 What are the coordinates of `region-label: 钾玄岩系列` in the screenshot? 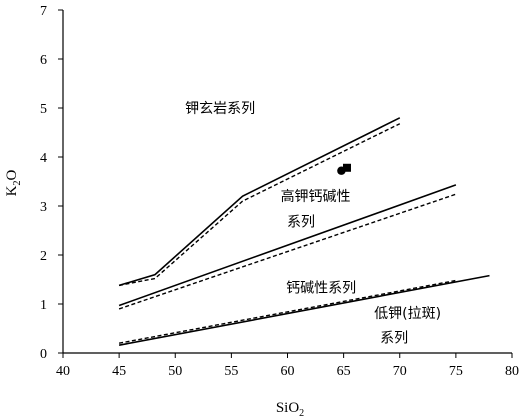 It's located at (220, 108).